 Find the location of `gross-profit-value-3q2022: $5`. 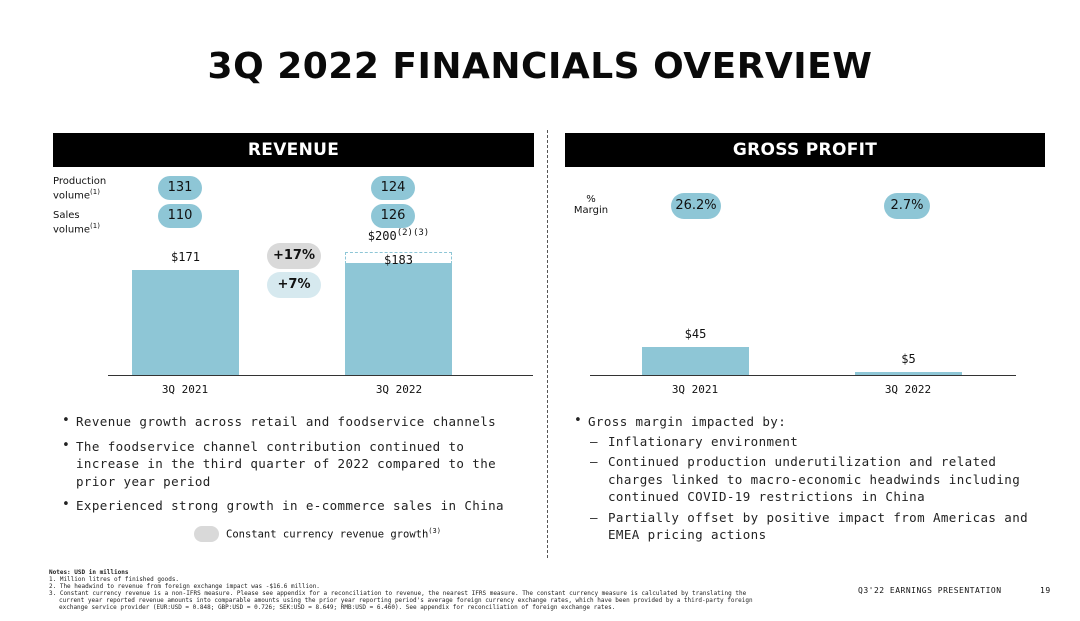

gross-profit-value-3q2022: $5 is located at coordinates (908, 358).